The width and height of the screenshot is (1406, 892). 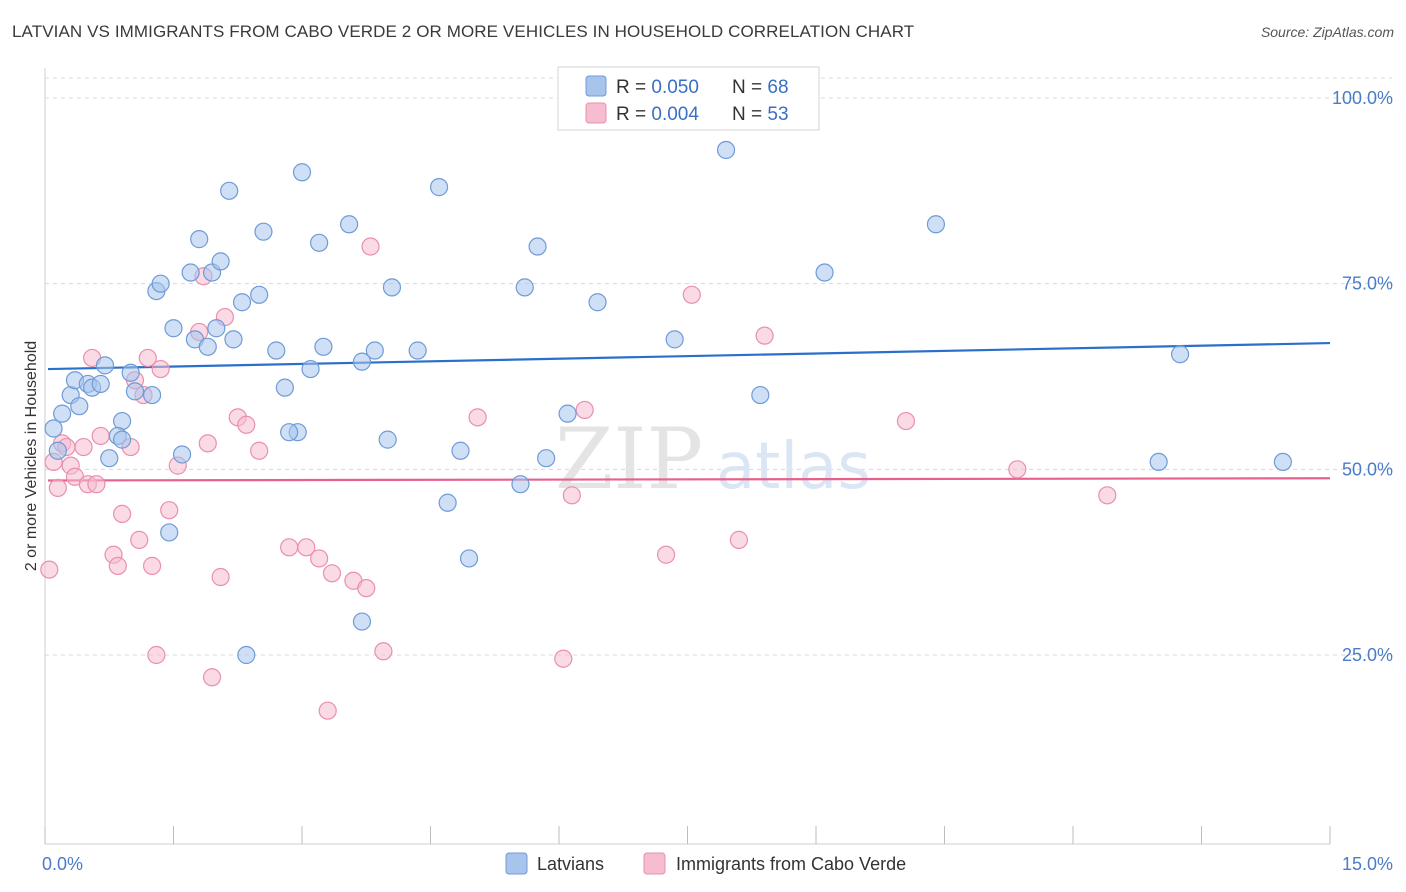 I want to click on series-legend: Latvians Immigrants from Cabo Verde, so click(x=705, y=863).